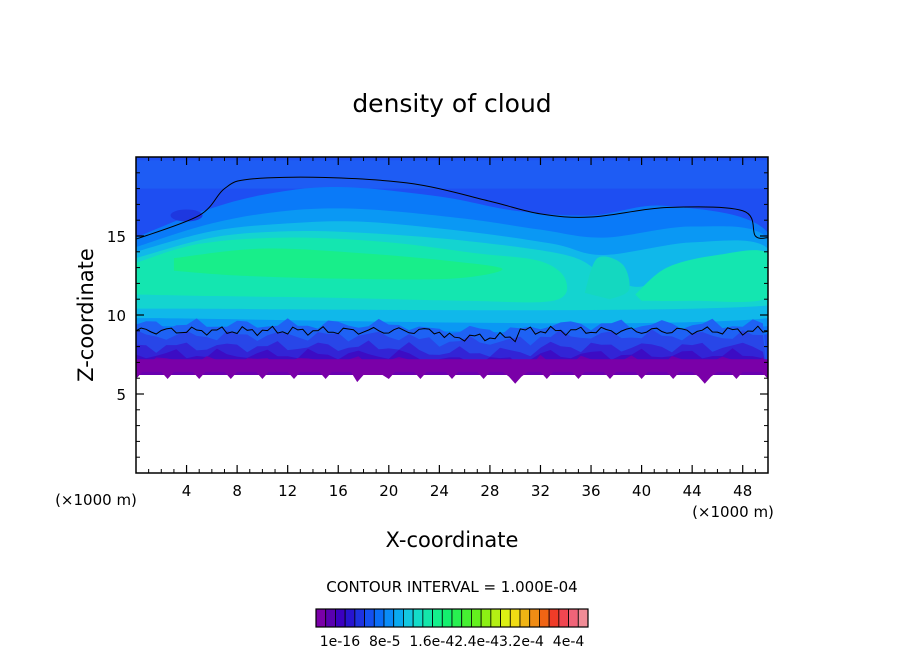 This screenshot has width=904, height=654. Describe the element at coordinates (452, 174) in the screenshot. I see `field-top-band` at that location.